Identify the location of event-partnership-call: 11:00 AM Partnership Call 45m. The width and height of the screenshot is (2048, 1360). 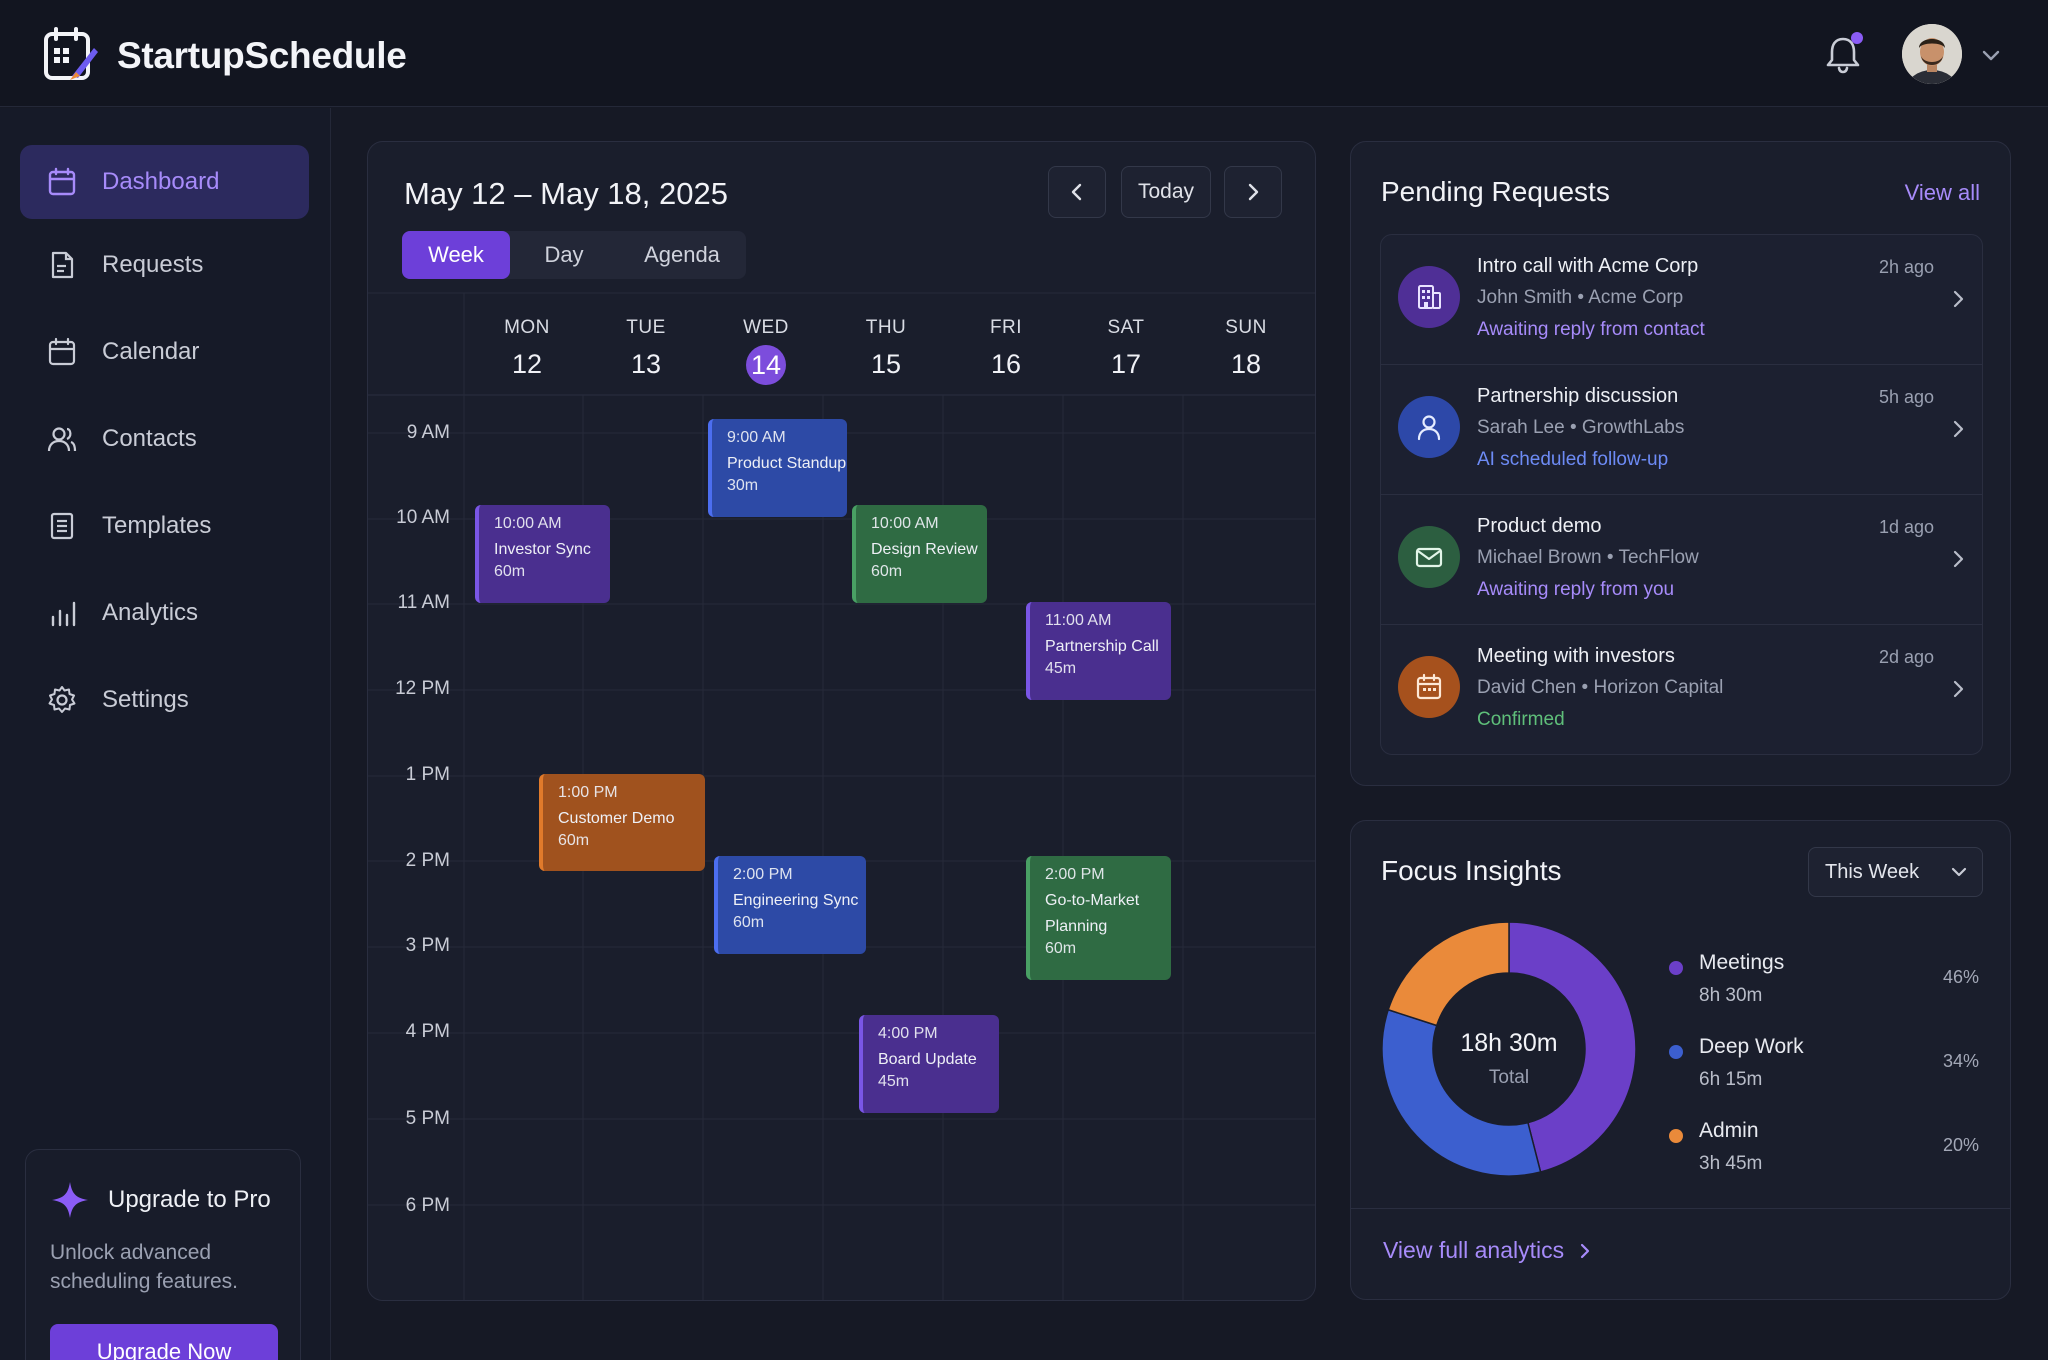
(1098, 651).